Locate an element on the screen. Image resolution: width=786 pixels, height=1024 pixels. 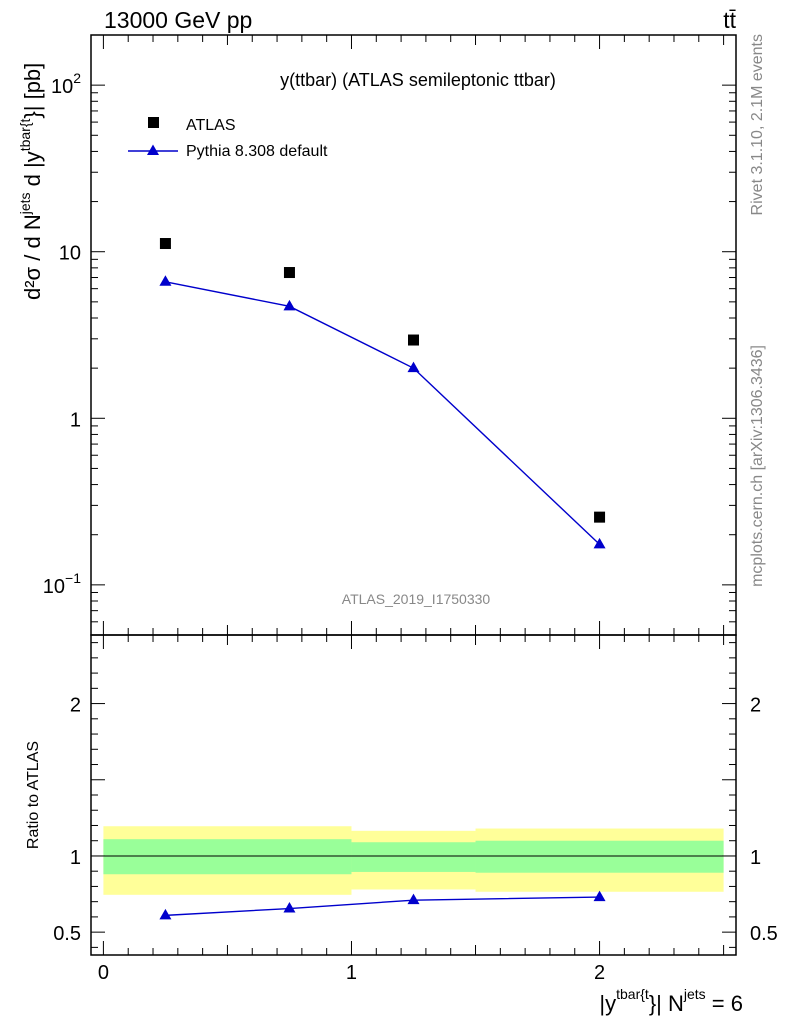
ratio-tick-label-right: 2 is located at coordinates (755, 706).